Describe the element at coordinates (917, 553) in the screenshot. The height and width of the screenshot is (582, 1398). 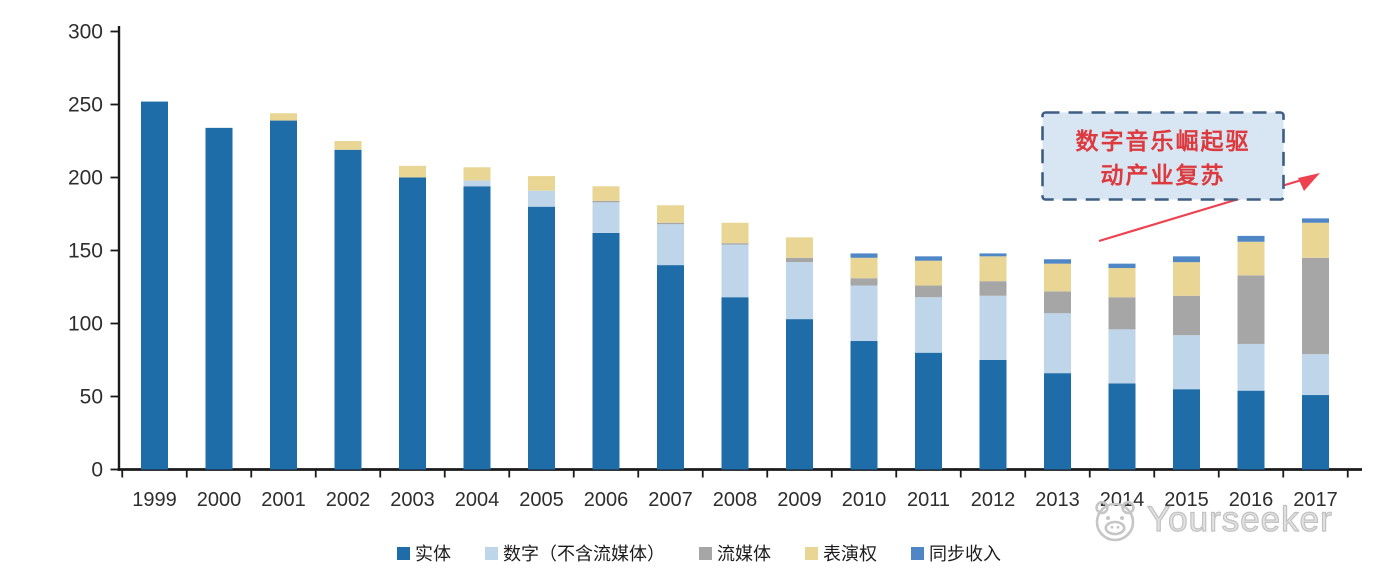
I see `legend-swatch-sync-revenue` at that location.